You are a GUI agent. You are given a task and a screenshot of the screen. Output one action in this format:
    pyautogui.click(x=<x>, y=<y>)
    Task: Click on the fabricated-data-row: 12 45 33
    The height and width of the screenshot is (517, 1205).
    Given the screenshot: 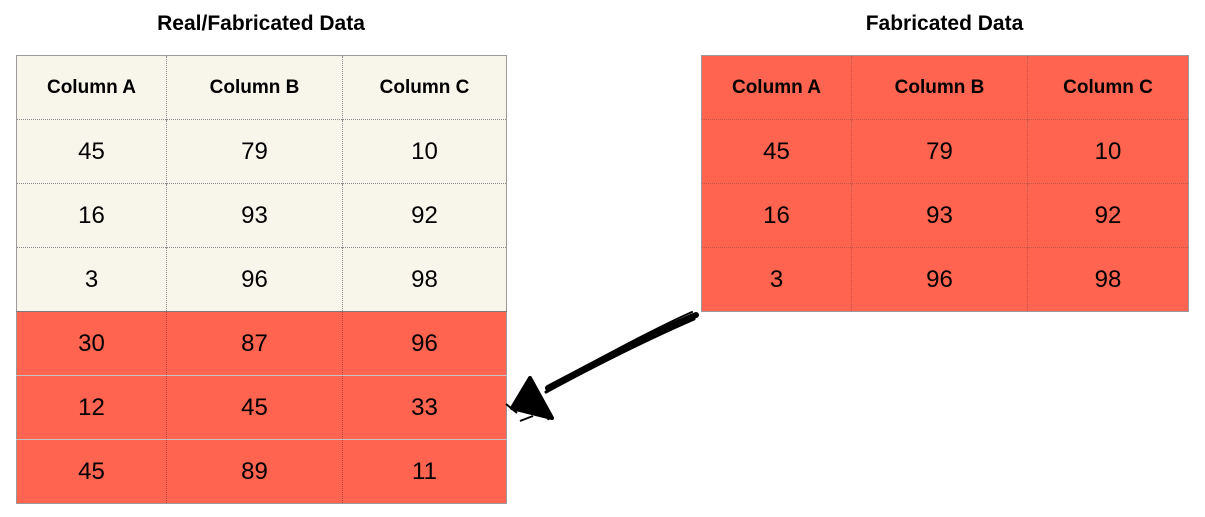 What is the action you would take?
    pyautogui.click(x=261, y=407)
    